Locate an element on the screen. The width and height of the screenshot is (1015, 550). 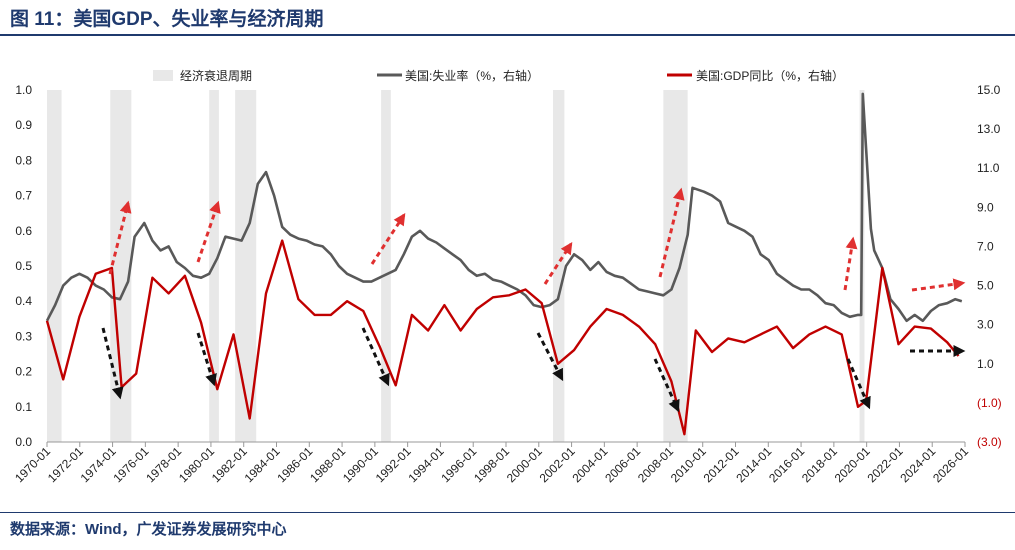
x-tick-label: 2026-01 is located at coordinates (950, 464).